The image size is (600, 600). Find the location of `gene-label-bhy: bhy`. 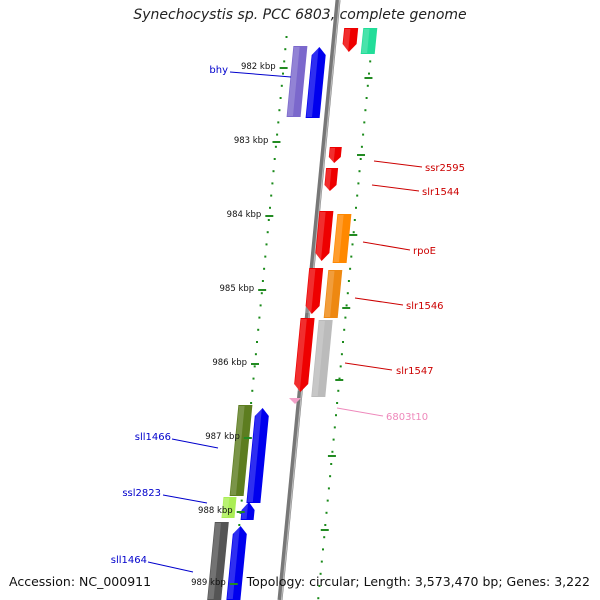

gene-label-bhy: bhy is located at coordinates (218, 70).